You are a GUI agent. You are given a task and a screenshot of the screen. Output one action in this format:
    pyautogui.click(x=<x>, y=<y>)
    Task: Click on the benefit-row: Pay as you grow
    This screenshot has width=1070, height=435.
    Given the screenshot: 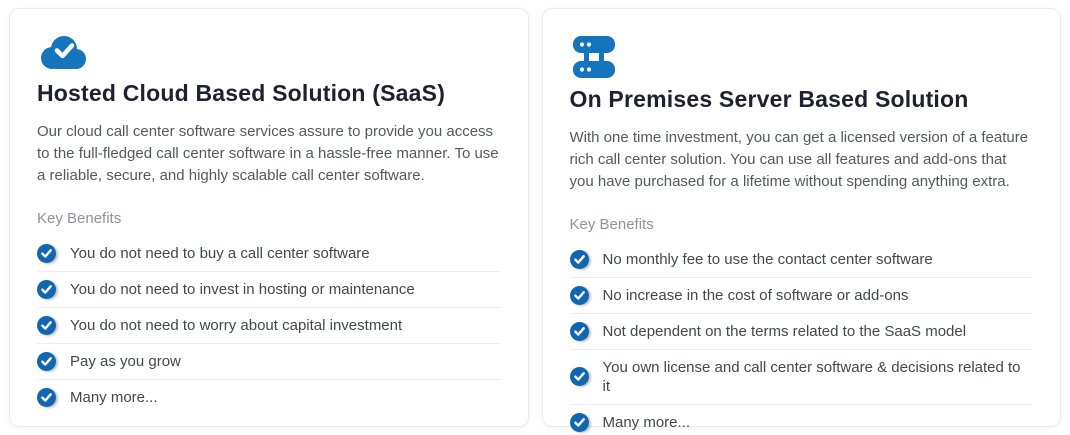 What is the action you would take?
    pyautogui.click(x=268, y=362)
    